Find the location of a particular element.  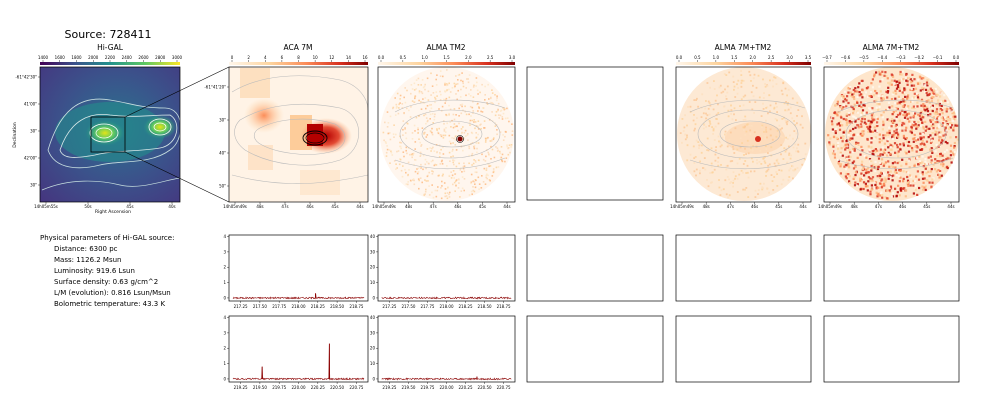

almatm2-colorbar-tick-label: 2.5 is located at coordinates (490, 57).